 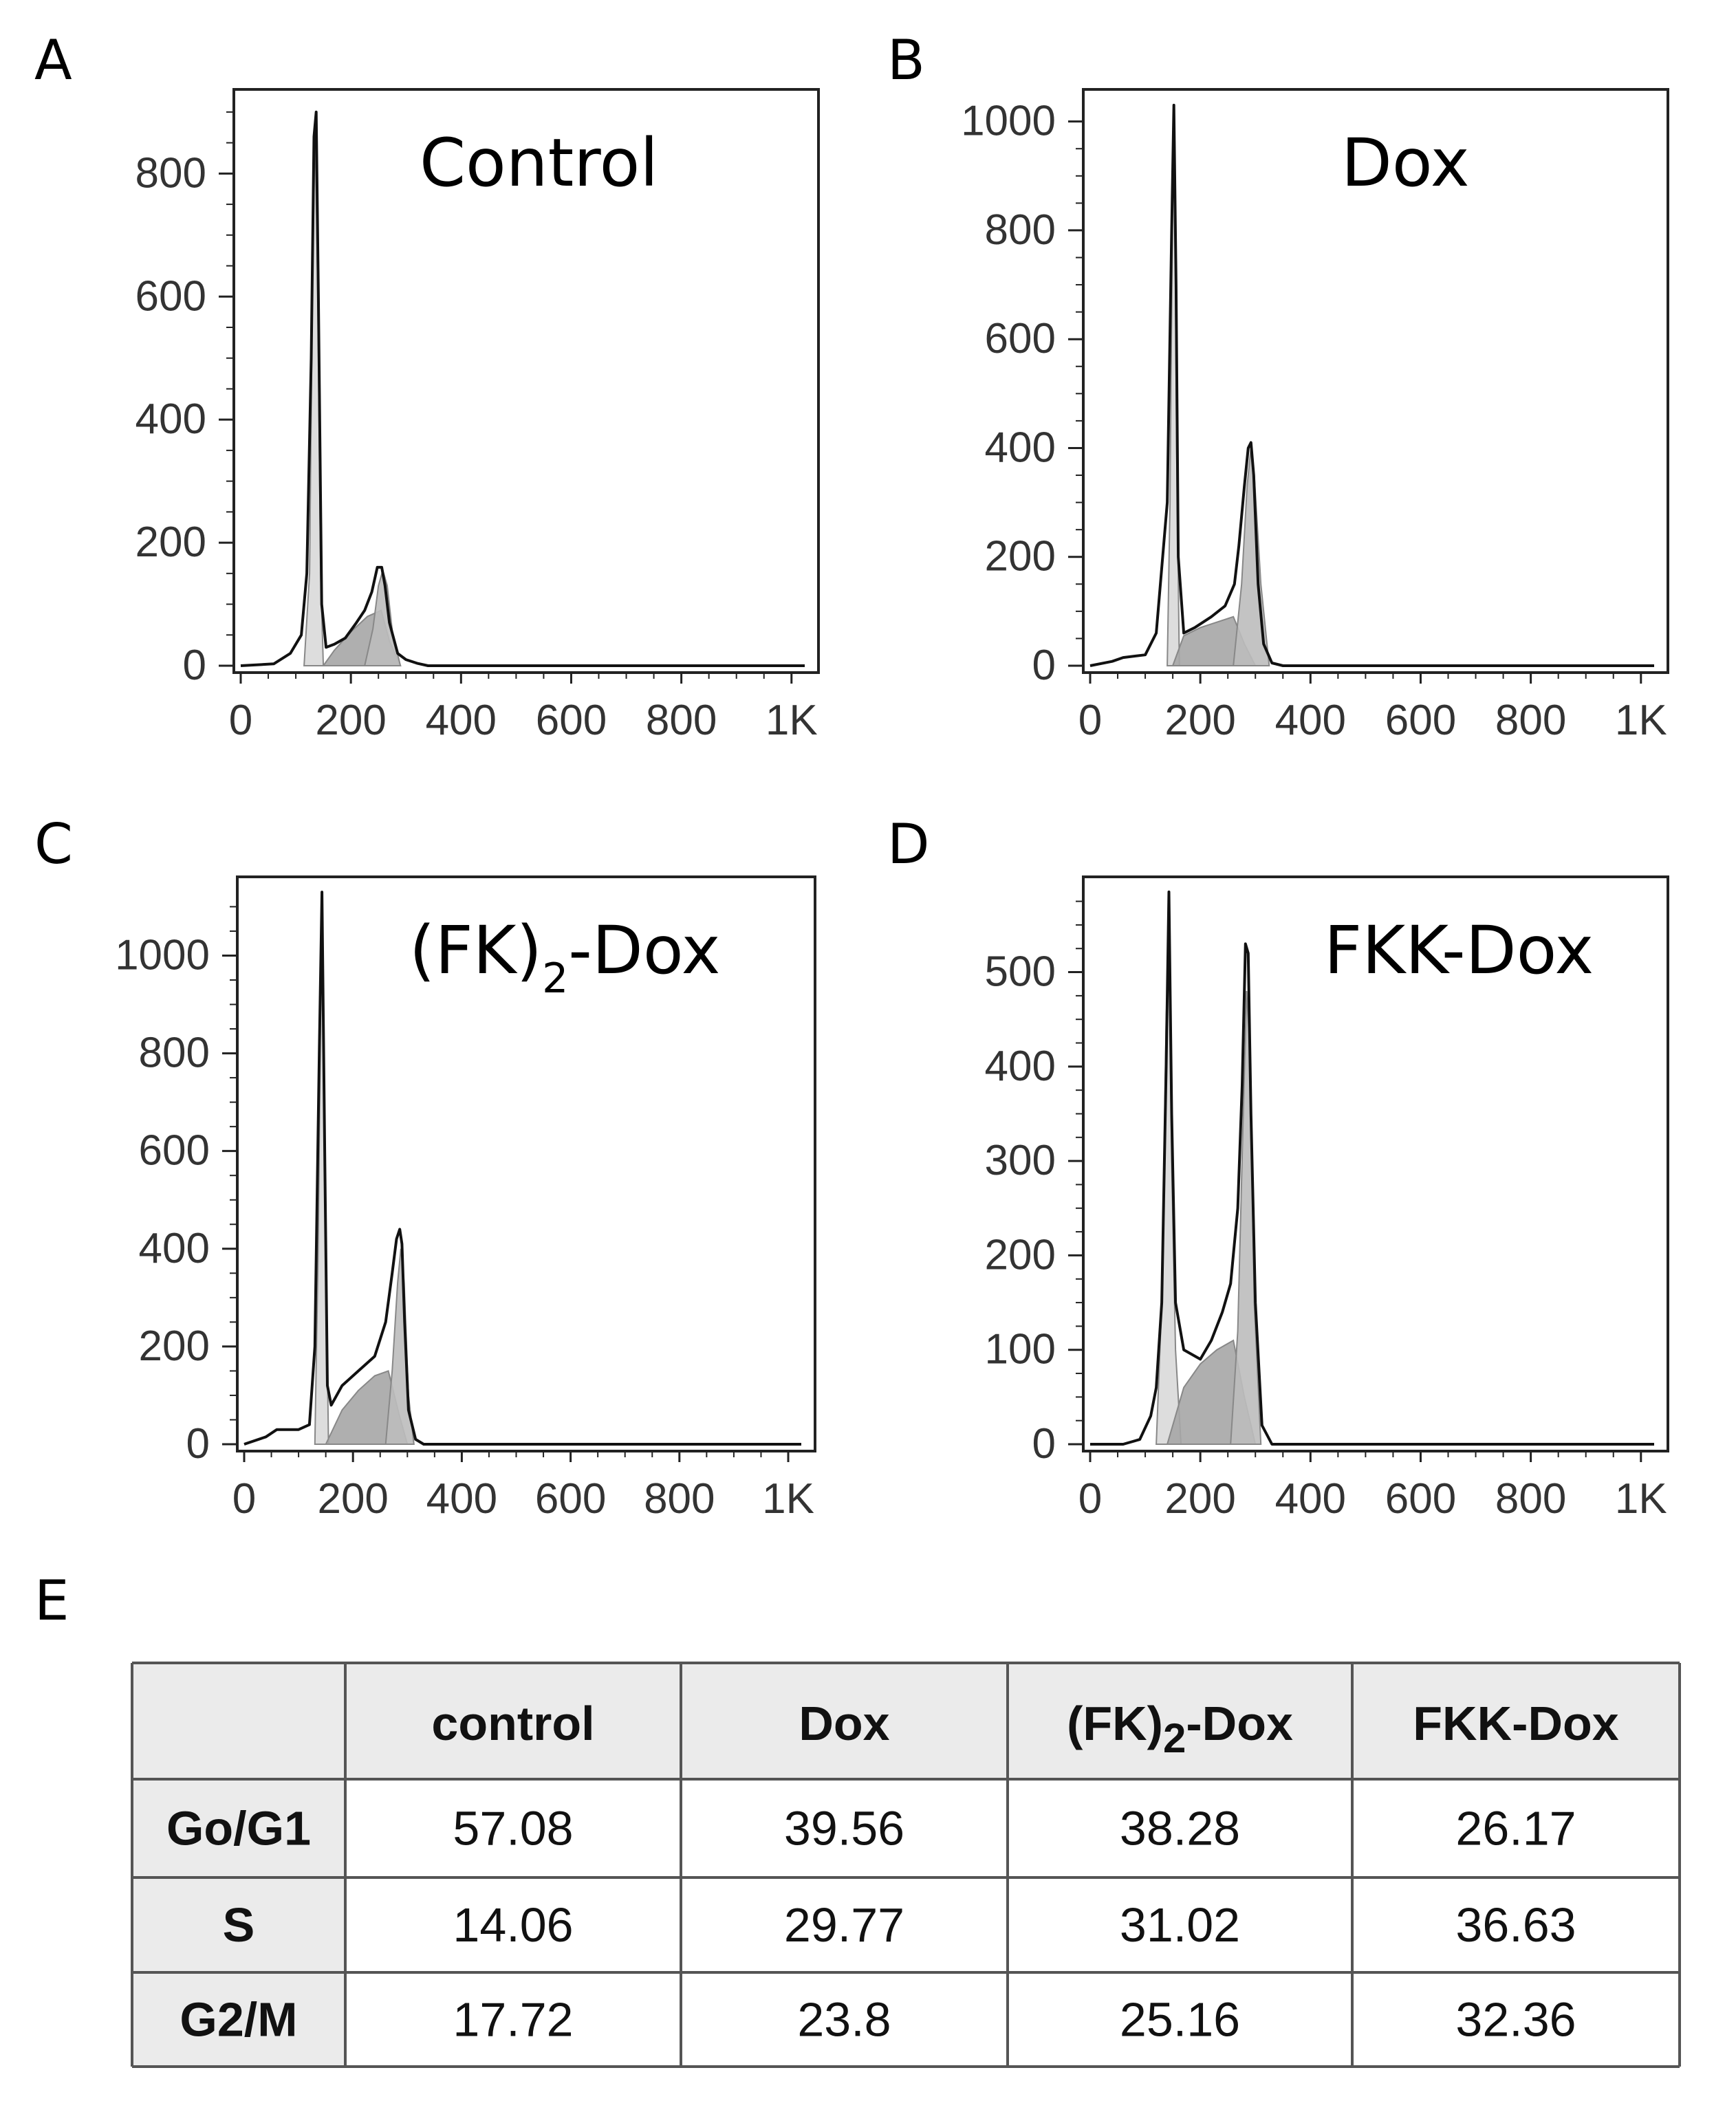 What do you see at coordinates (1239, 1723) in the screenshot?
I see `table-header-suffix: -Dox` at bounding box center [1239, 1723].